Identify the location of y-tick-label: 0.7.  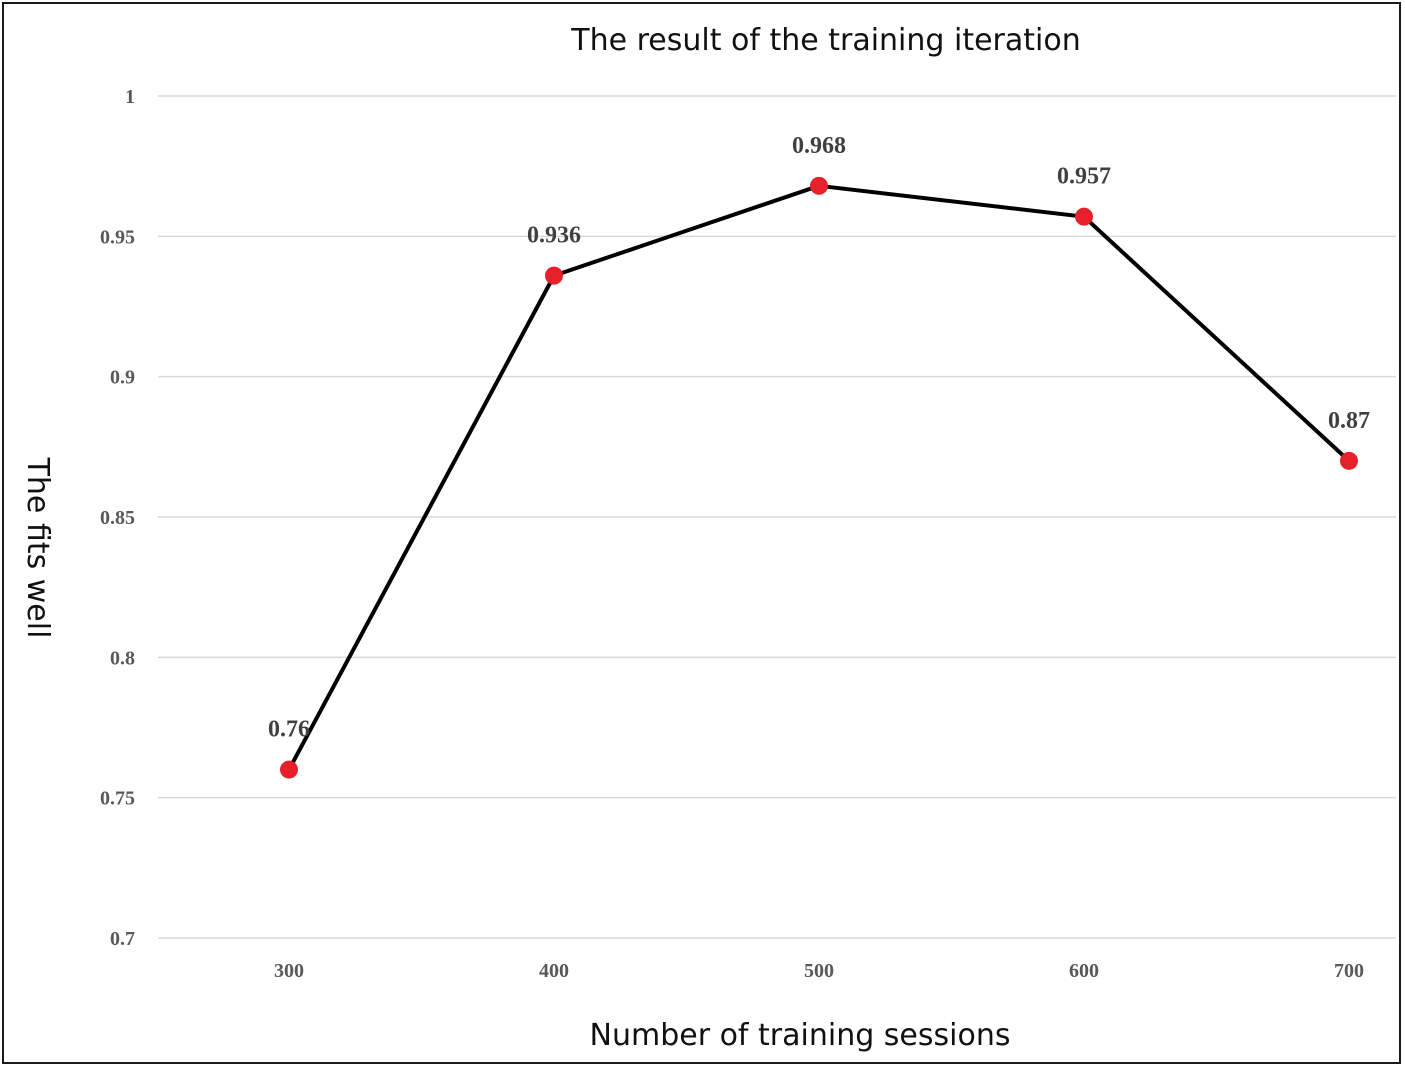
(122, 939).